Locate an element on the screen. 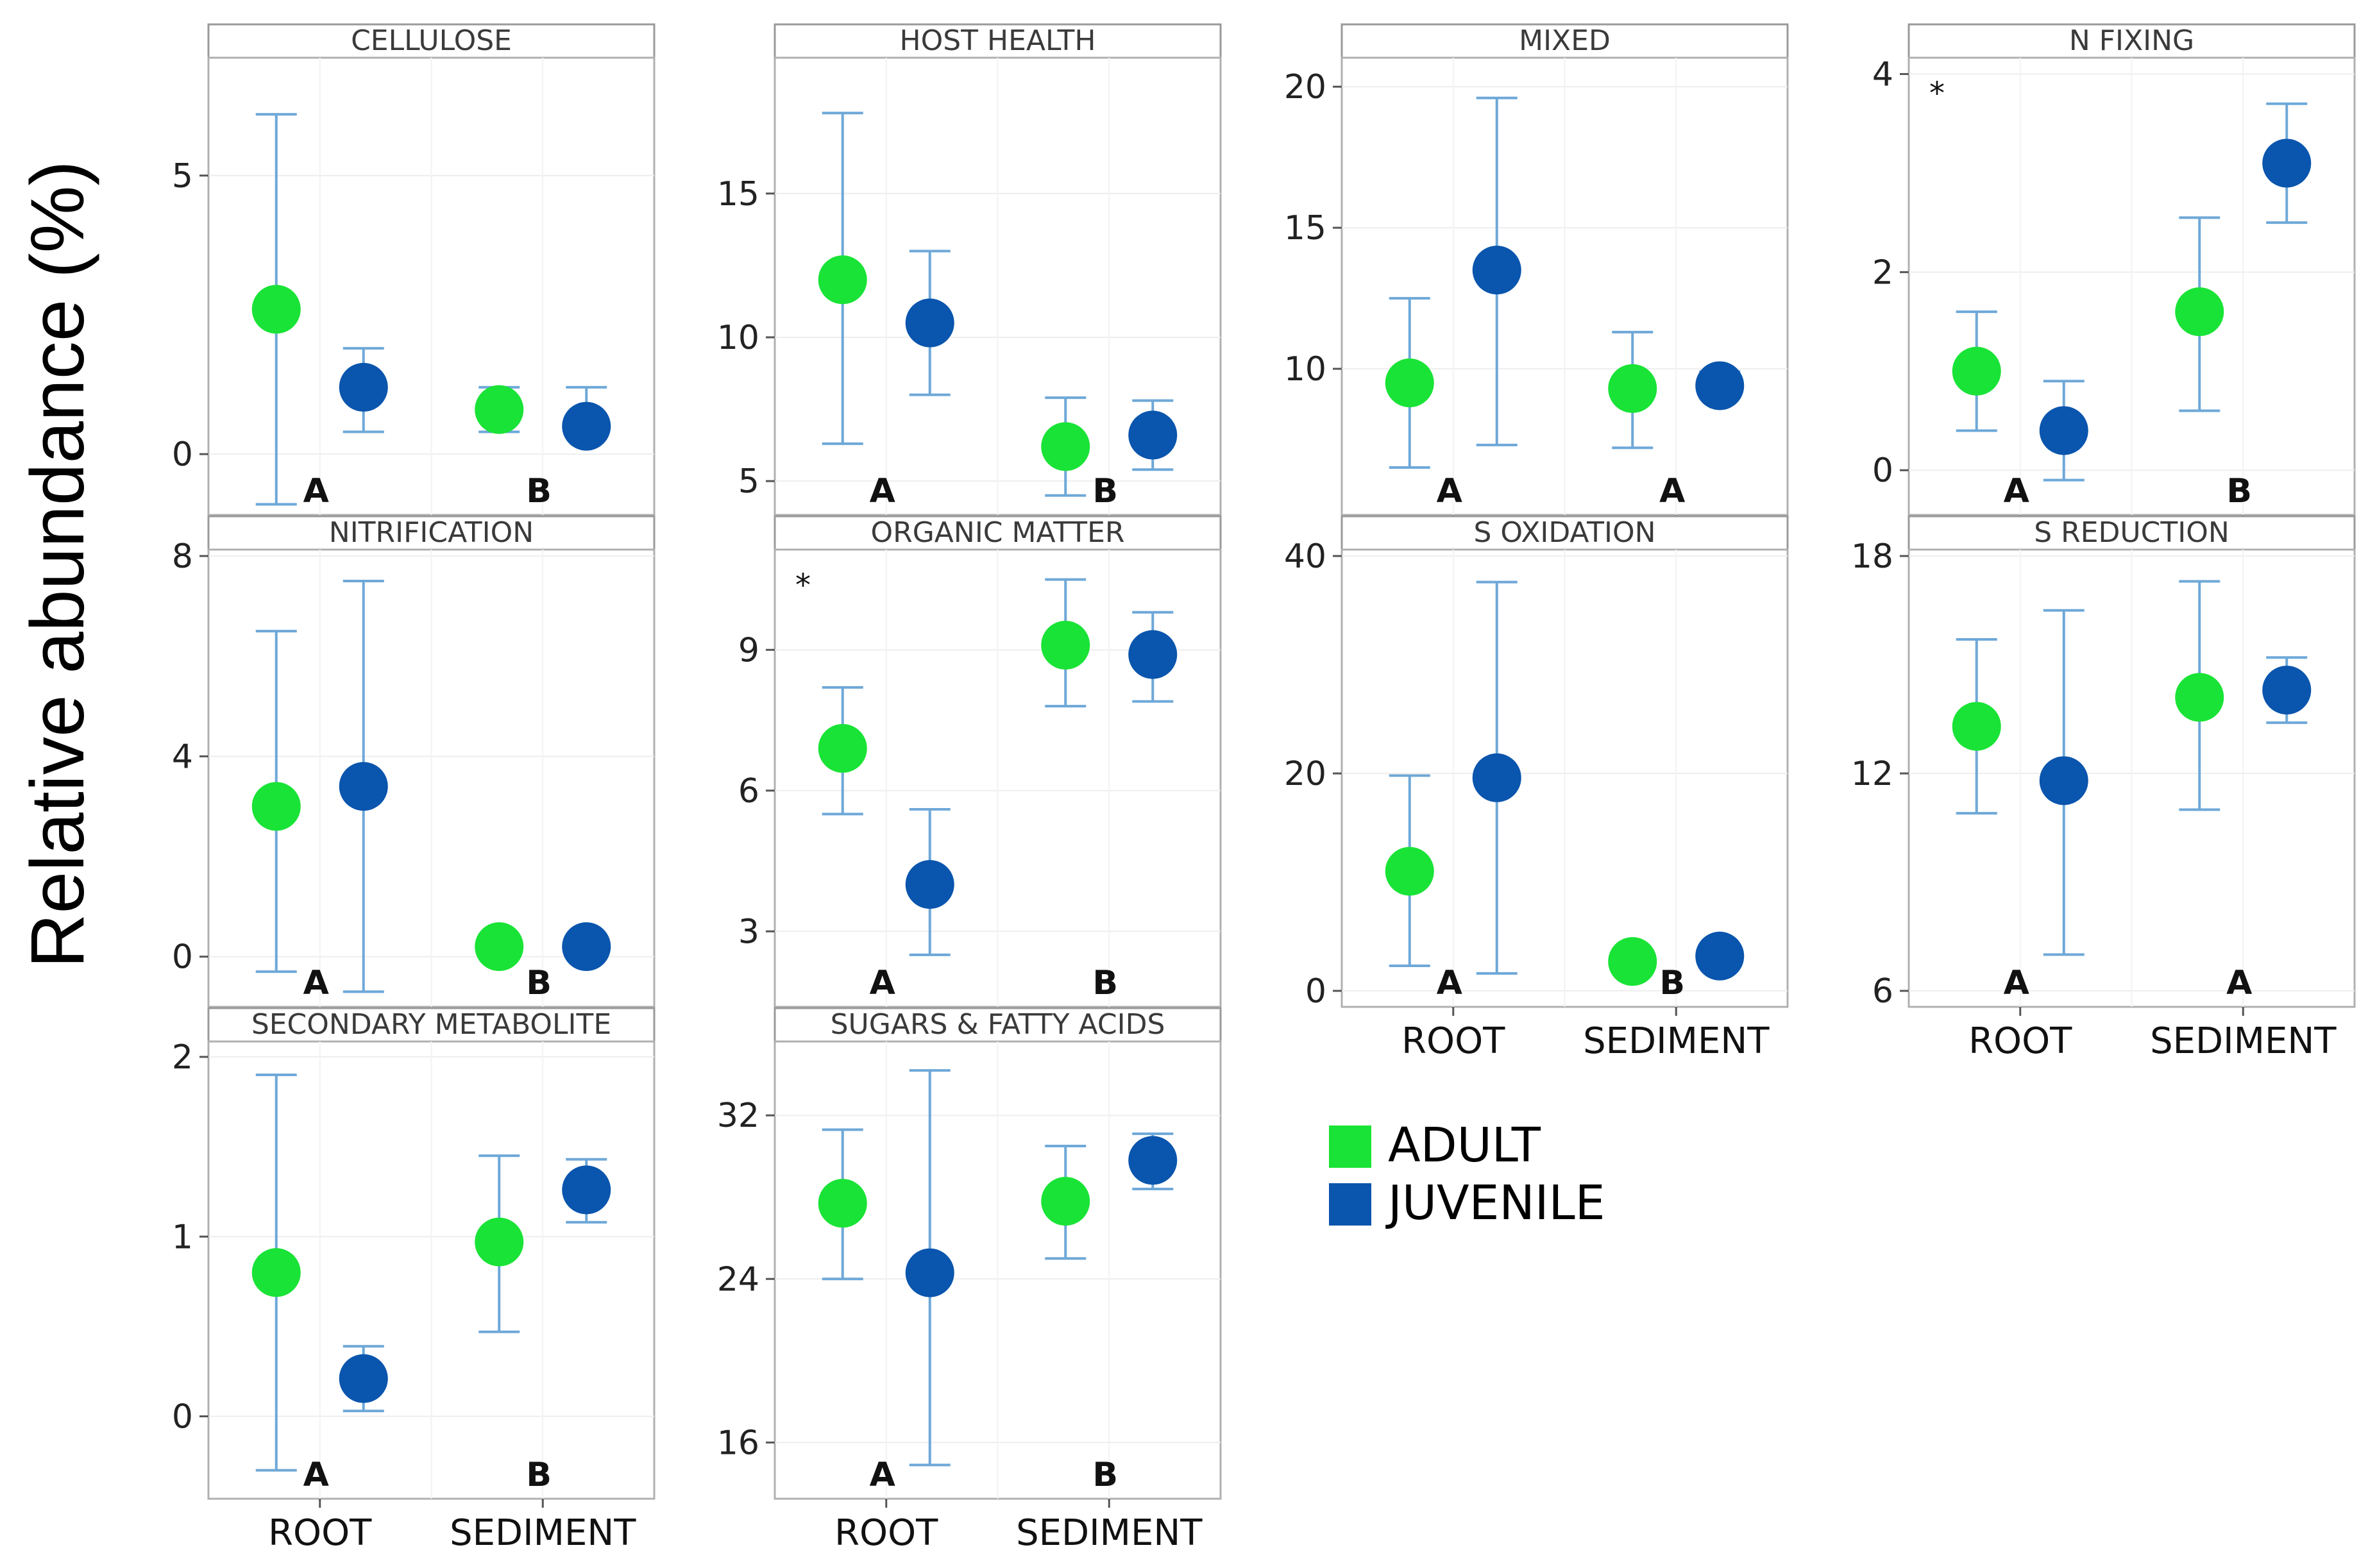 This screenshot has height=1568, width=2377. panel-title: S OXIDATION is located at coordinates (1564, 533).